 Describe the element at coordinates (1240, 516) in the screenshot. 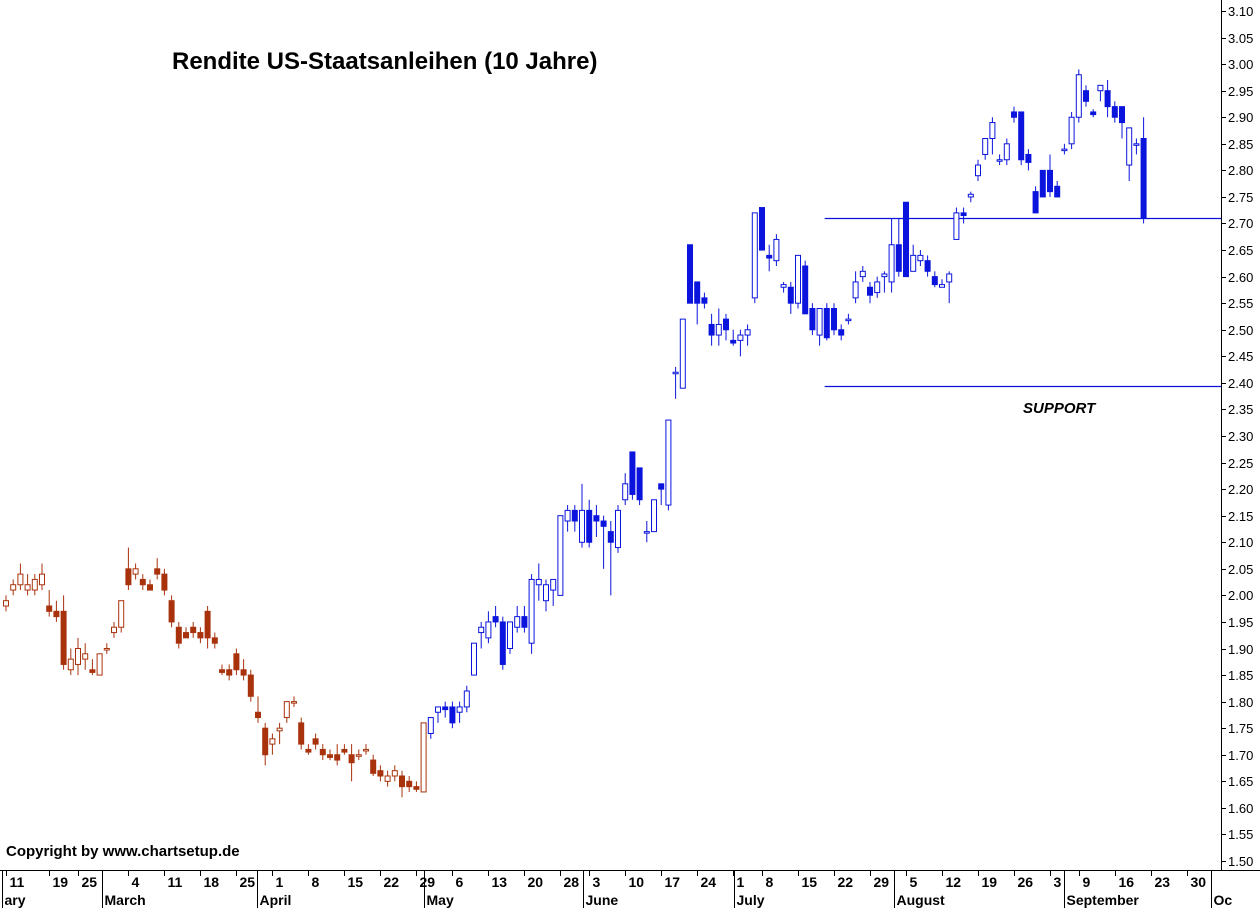

I see `y-tick-label: 2.15` at that location.